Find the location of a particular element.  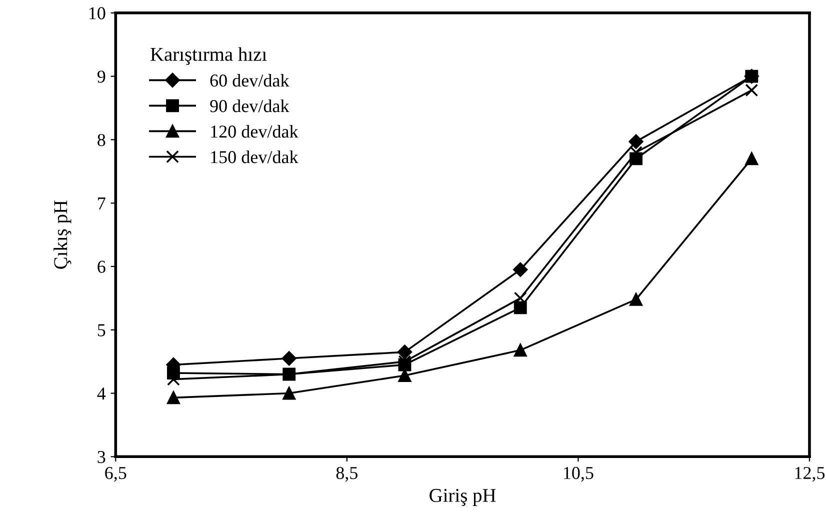

y-tick-label: 8 is located at coordinates (102, 140).